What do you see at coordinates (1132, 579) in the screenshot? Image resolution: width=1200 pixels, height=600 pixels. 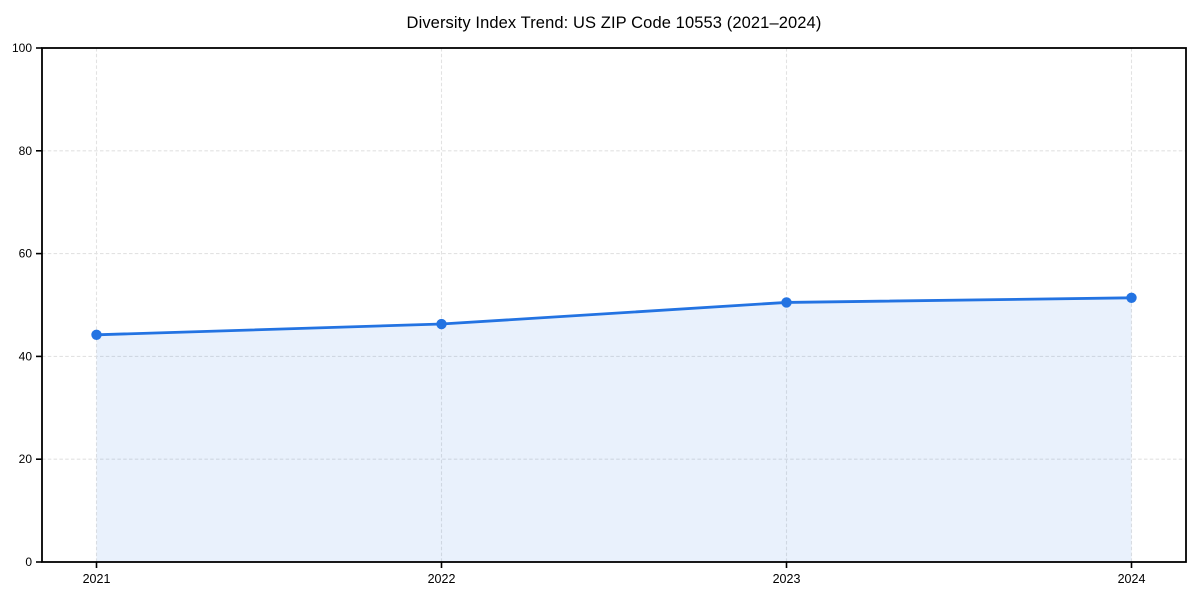 I see `x-tick-label: 2024` at bounding box center [1132, 579].